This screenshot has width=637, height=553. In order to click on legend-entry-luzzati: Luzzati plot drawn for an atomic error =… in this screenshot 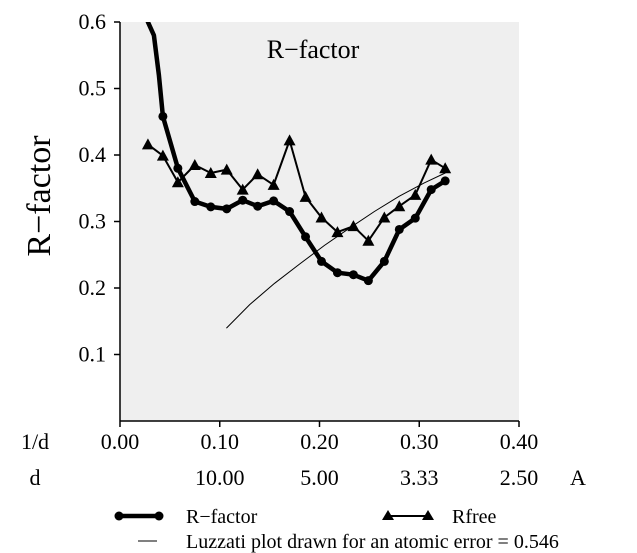, I will do `click(348, 542)`.